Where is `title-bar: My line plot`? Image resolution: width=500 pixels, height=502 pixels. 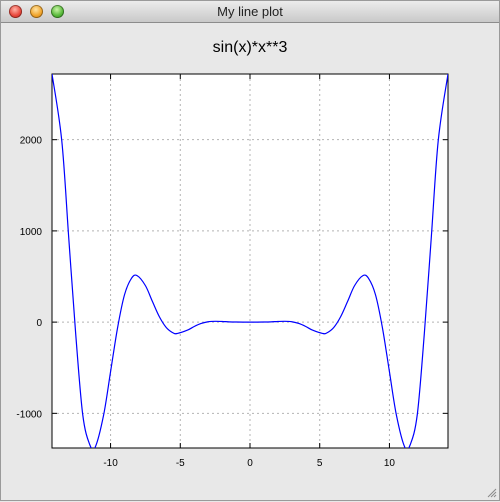
title-bar: My line plot is located at coordinates (250, 12).